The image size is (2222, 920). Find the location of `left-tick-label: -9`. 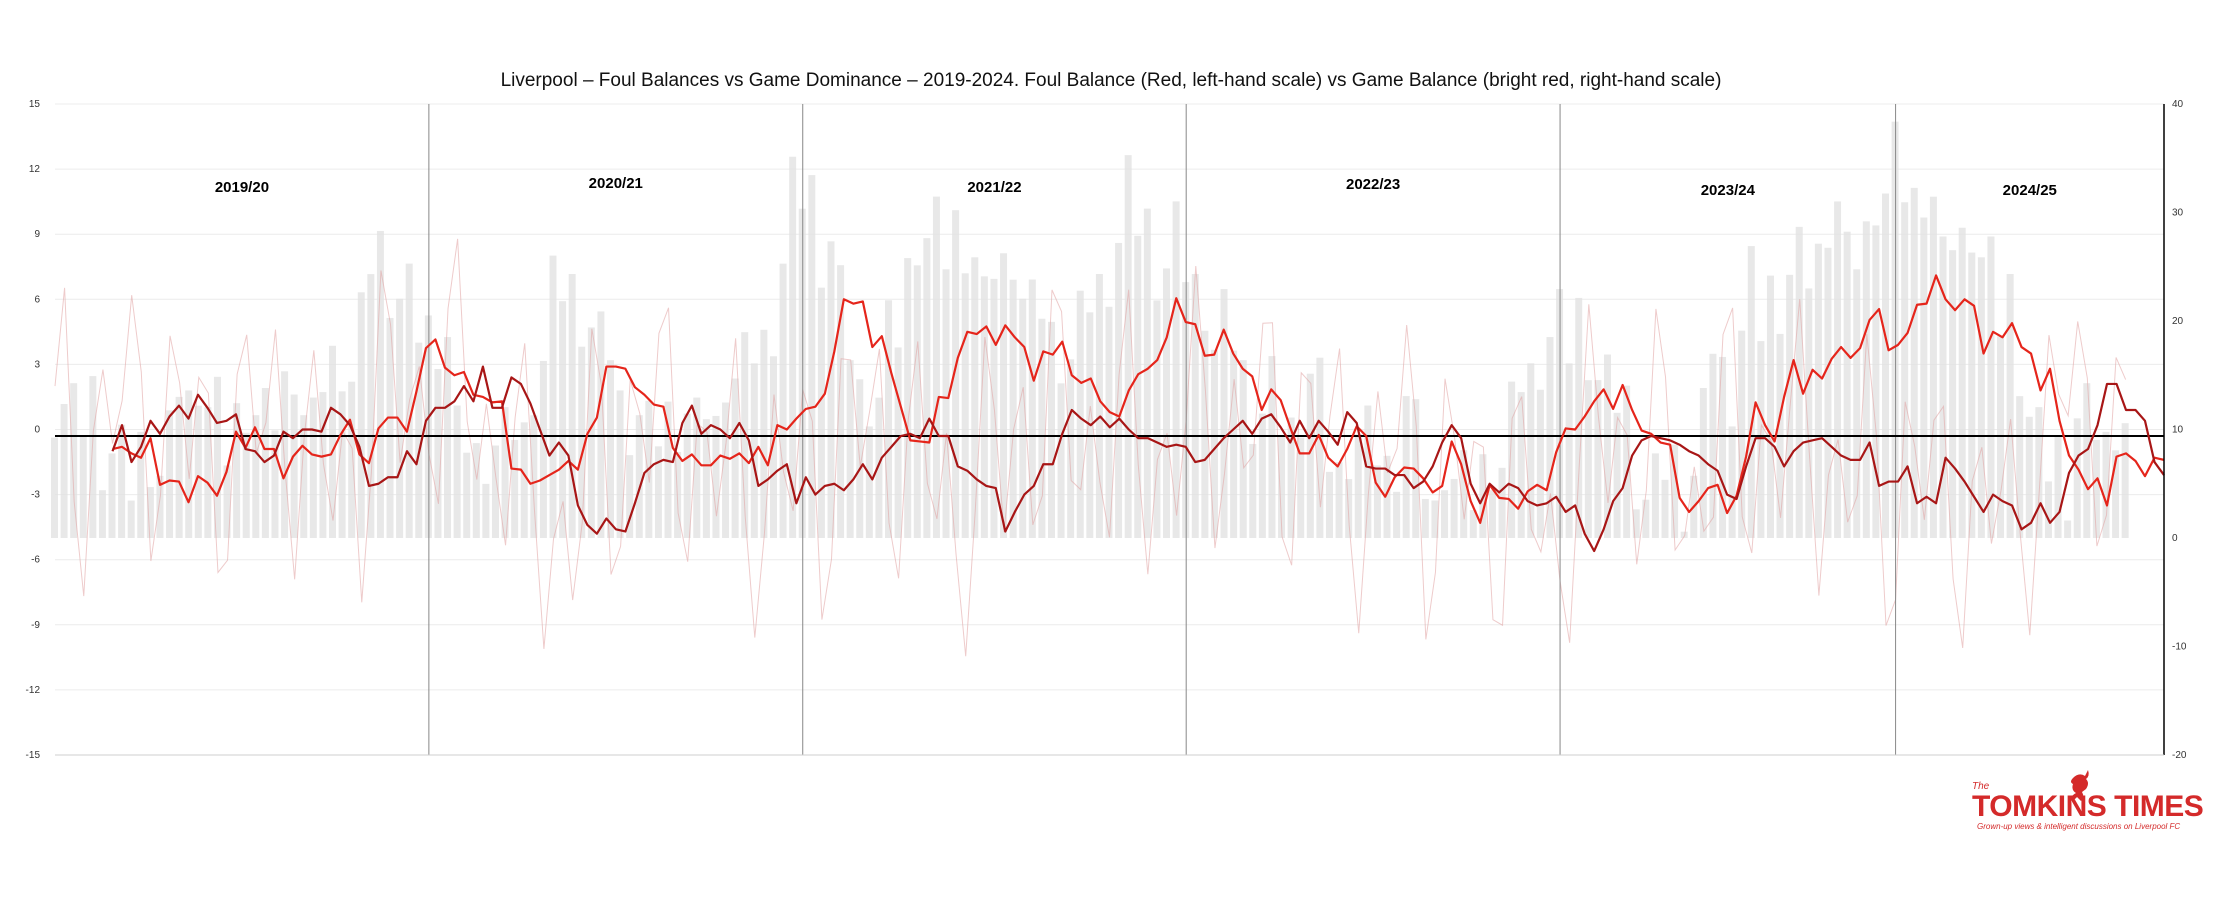

left-tick-label: -9 is located at coordinates (35, 625).